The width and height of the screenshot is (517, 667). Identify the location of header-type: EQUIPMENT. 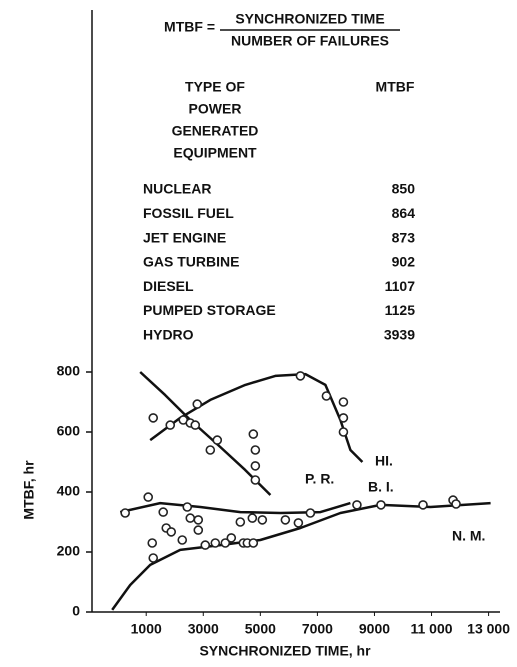
(215, 153).